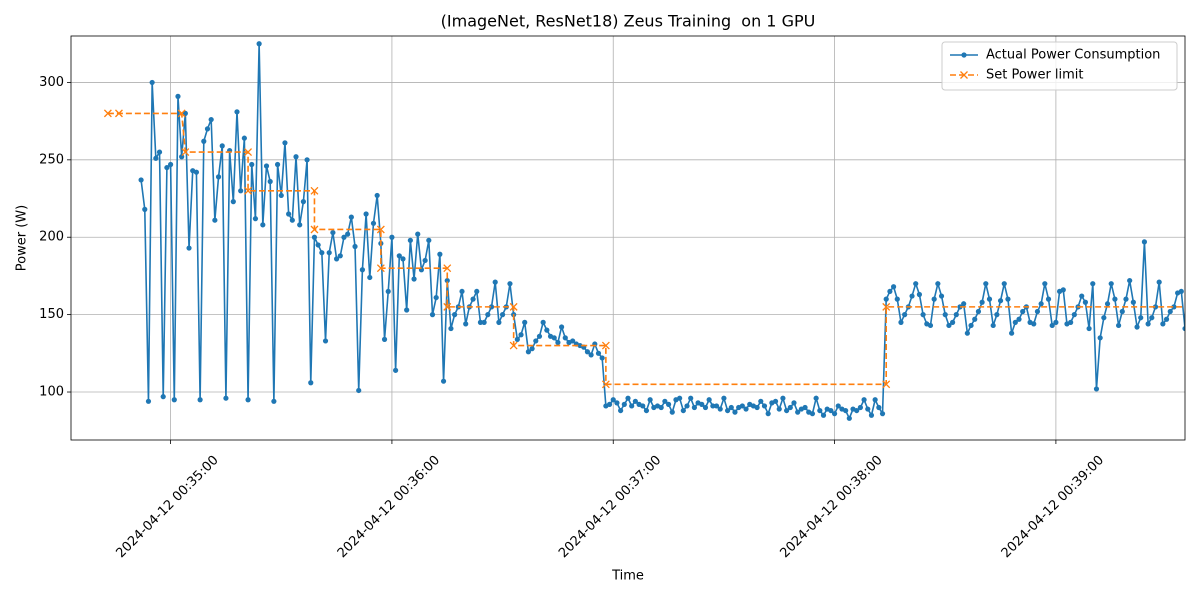 The width and height of the screenshot is (1200, 600). What do you see at coordinates (1059, 66) in the screenshot?
I see `legend-box` at bounding box center [1059, 66].